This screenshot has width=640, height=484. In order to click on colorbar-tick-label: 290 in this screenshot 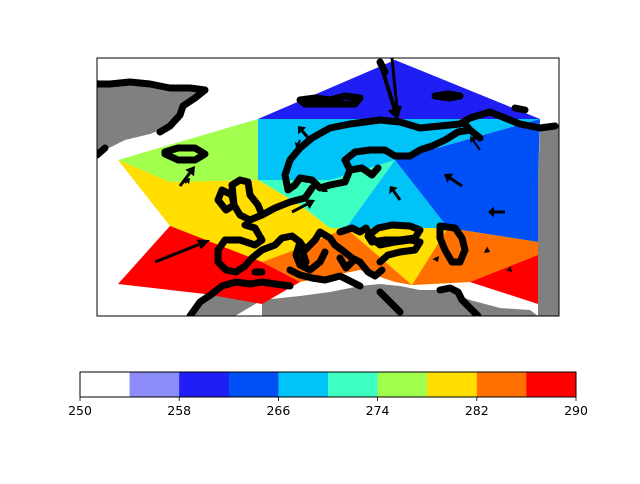, I will do `click(576, 410)`.